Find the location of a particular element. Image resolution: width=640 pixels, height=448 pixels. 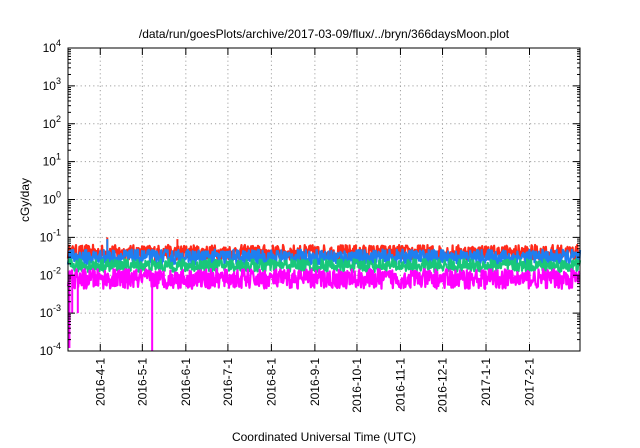

y-tick-label: 10⁻² is located at coordinates (50, 273).